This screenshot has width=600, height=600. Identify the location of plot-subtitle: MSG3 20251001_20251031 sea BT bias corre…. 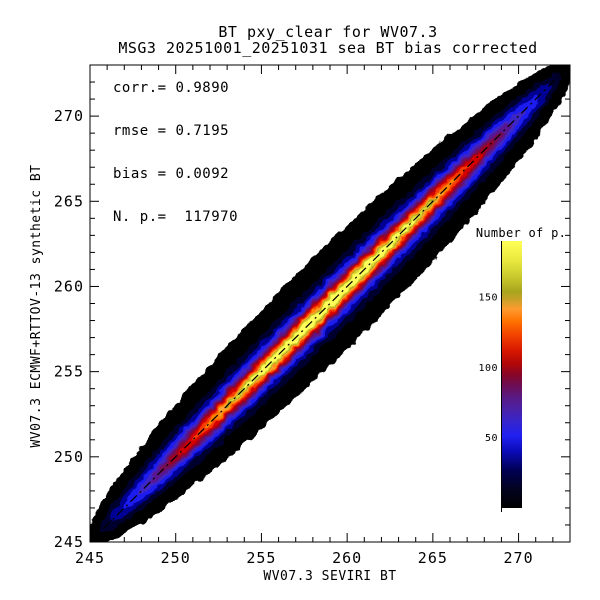
(327, 48).